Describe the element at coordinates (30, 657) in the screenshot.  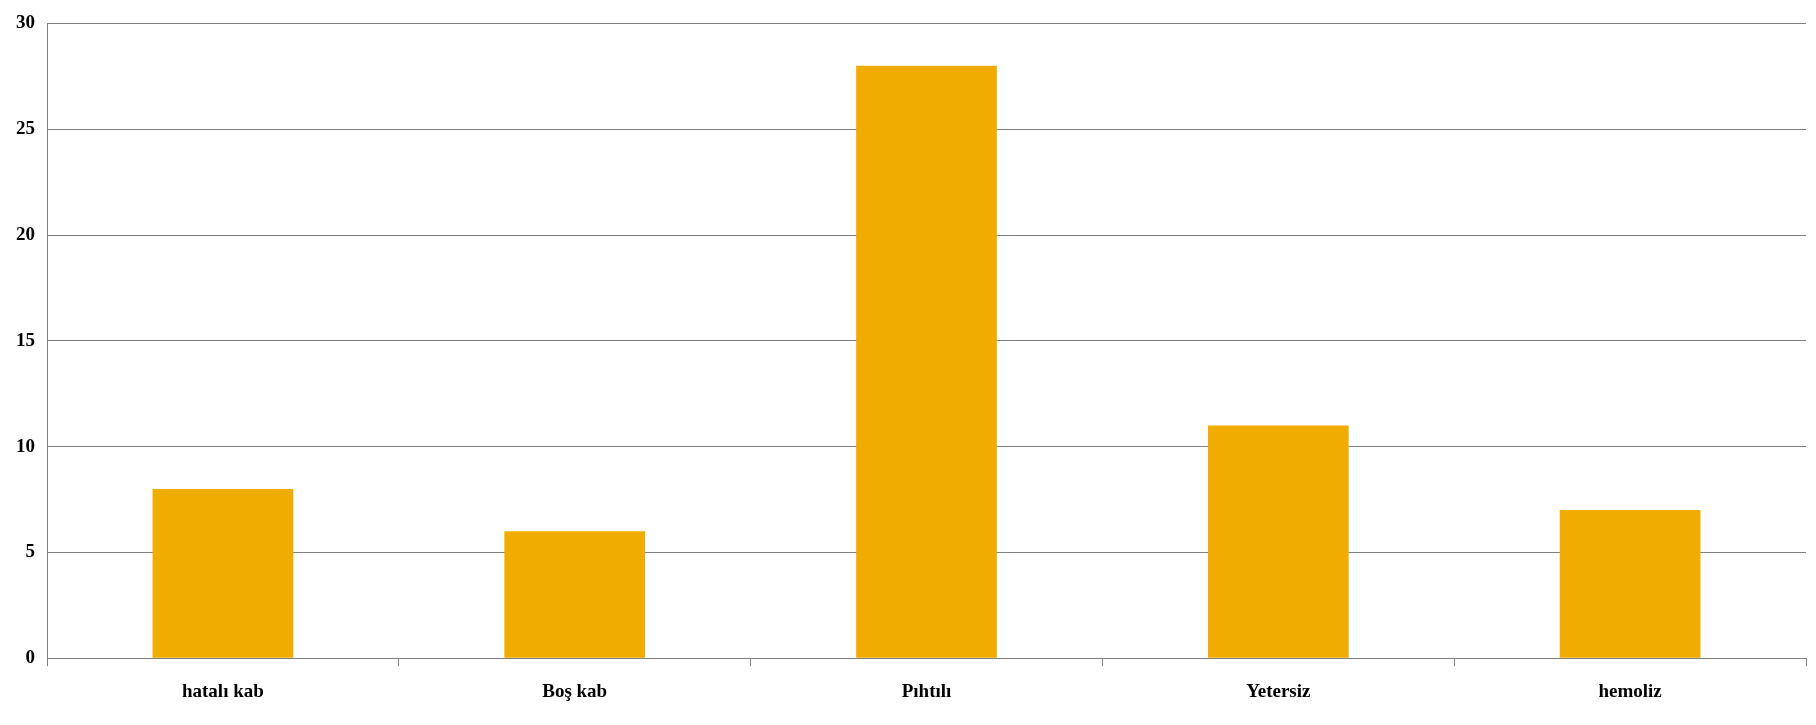
I see `y-tick-label: 0` at that location.